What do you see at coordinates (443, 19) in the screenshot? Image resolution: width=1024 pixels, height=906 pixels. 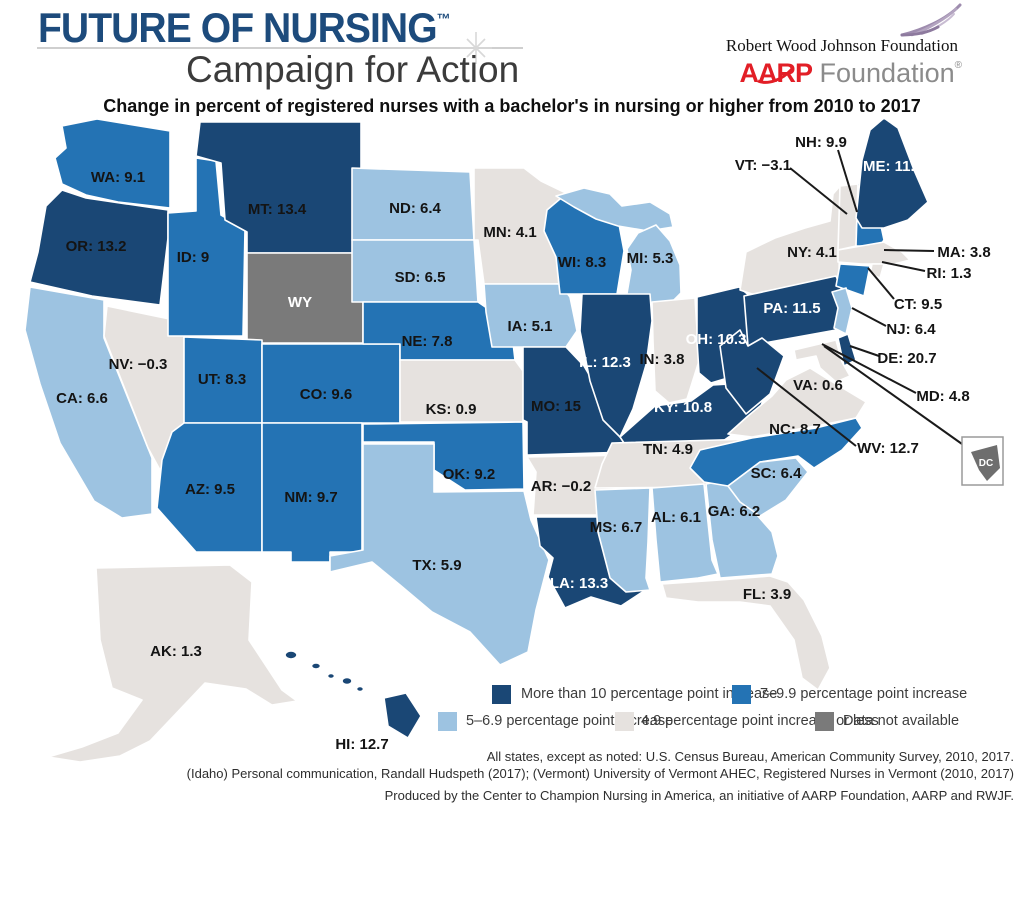 I see `trademark-mark: ™` at bounding box center [443, 19].